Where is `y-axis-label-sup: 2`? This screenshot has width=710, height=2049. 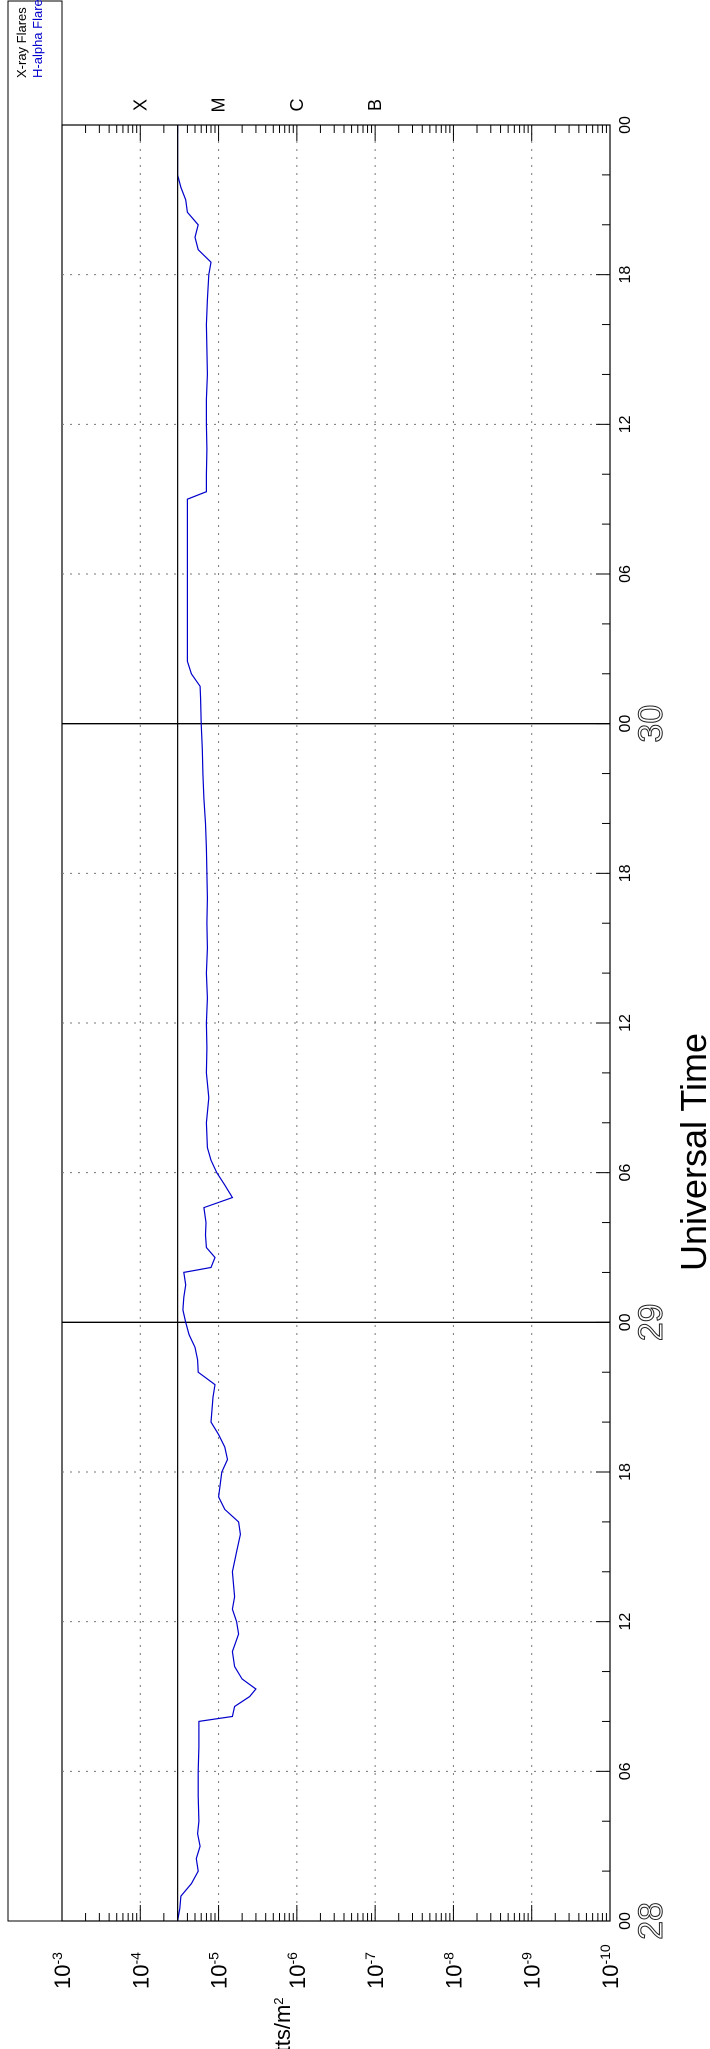 y-axis-label-sup: 2 is located at coordinates (278, 2000).